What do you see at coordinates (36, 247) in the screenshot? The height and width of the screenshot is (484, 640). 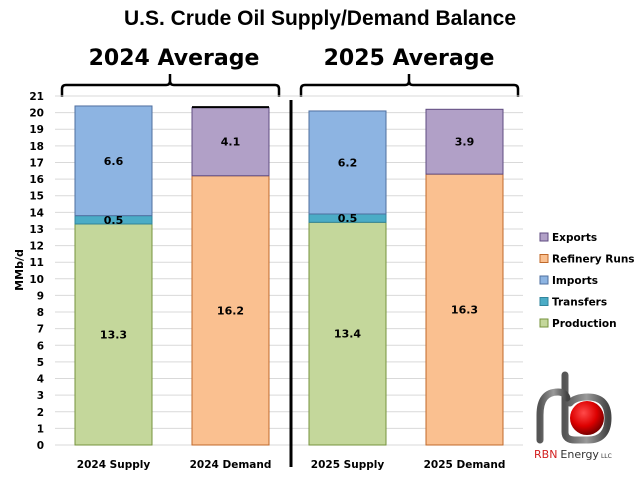 I see `y-tick-label: 12` at bounding box center [36, 247].